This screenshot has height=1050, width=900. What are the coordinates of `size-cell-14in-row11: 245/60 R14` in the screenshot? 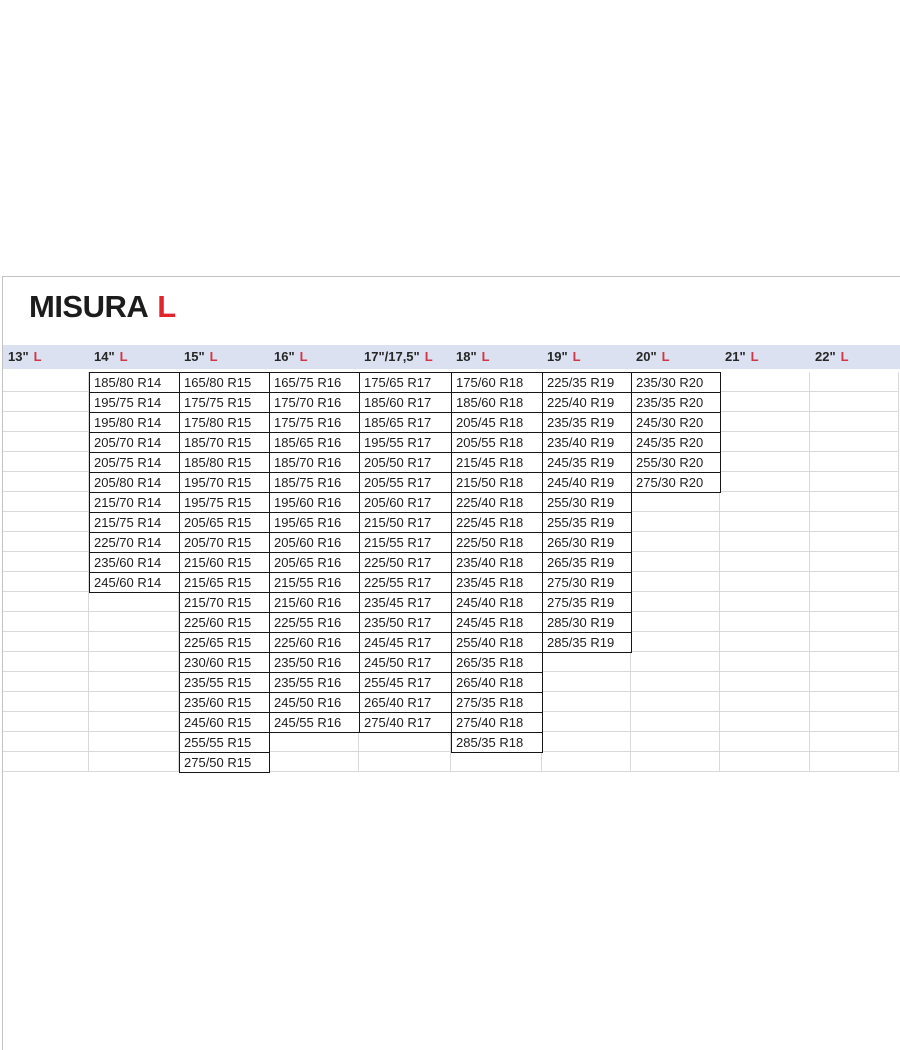 It's located at (134, 582).